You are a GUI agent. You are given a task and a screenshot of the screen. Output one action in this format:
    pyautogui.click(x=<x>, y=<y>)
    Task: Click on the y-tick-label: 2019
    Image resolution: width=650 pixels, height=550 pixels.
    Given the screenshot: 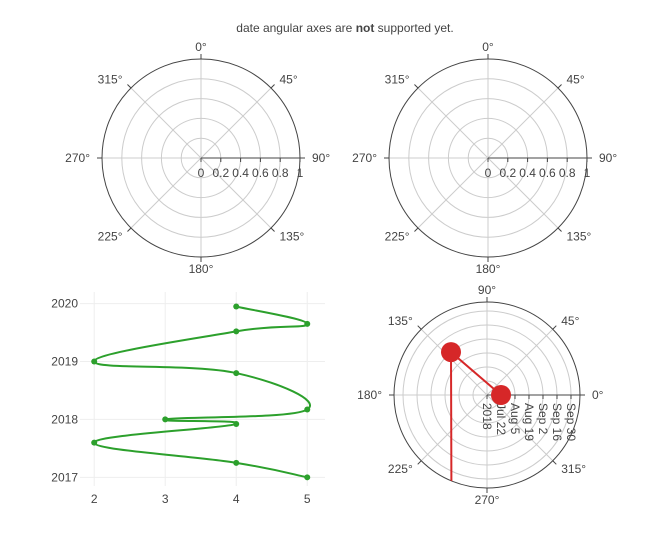 What is the action you would take?
    pyautogui.click(x=64, y=361)
    